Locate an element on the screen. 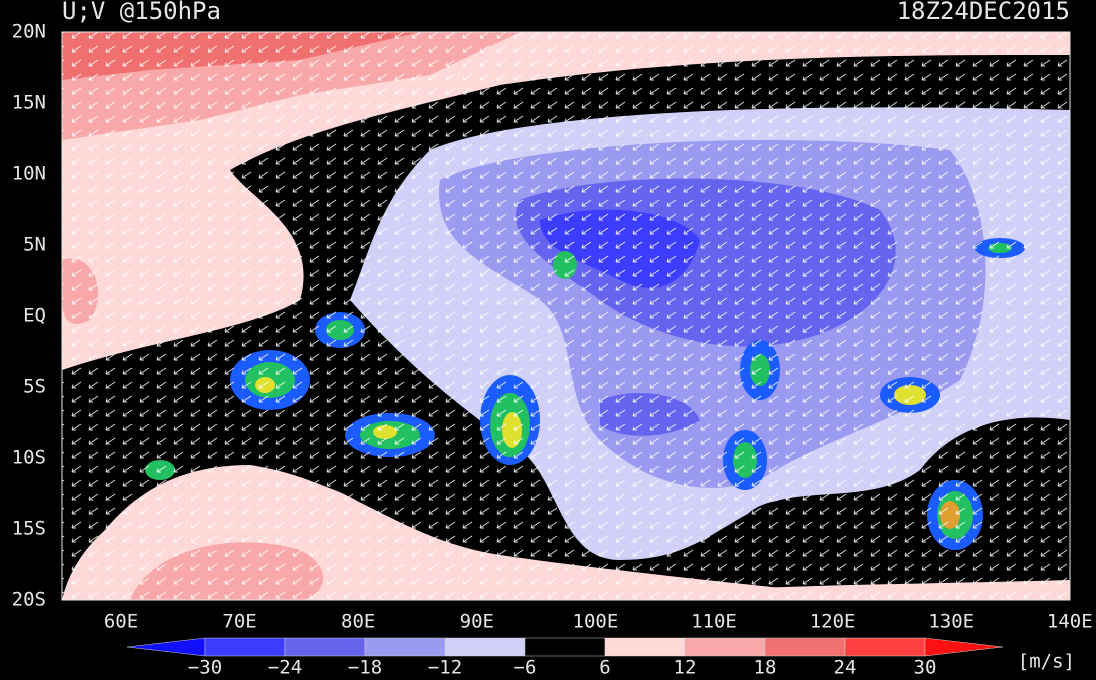 The width and height of the screenshot is (1096, 680). lon-label: 90E is located at coordinates (477, 622).